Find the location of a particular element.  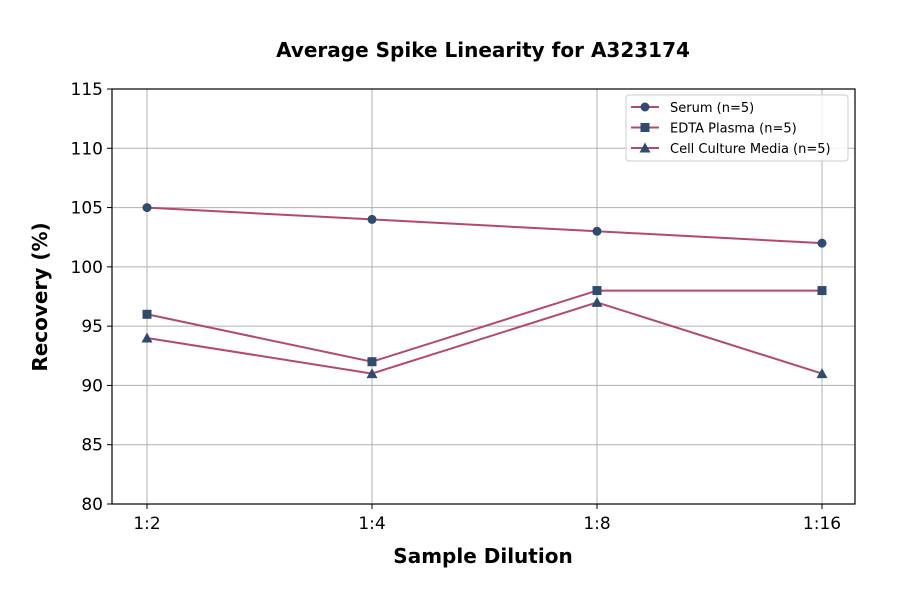

x-tick-label: 1:2 is located at coordinates (146, 524).